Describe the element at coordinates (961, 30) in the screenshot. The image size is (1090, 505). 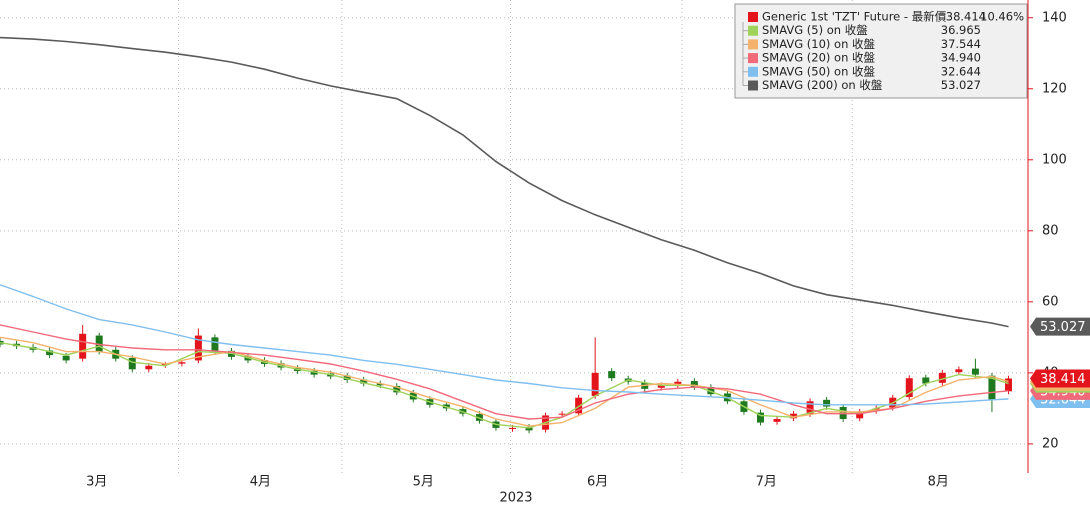
I see `legend-value: 36.965` at that location.